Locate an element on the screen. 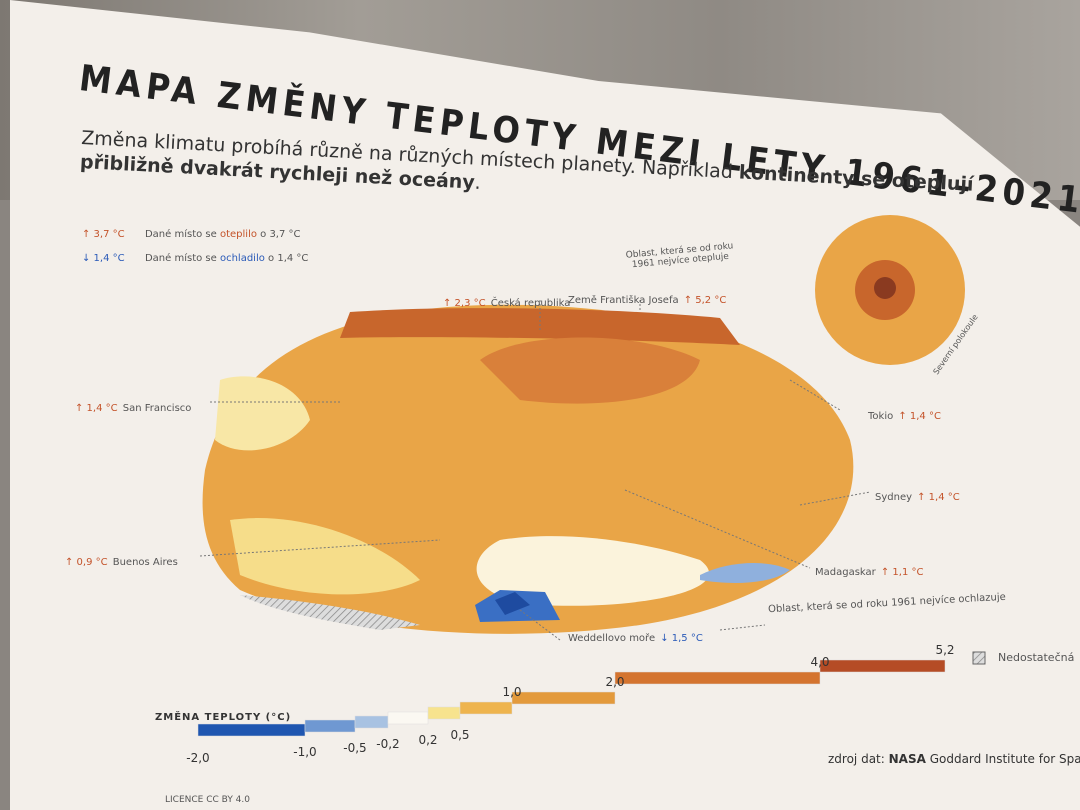 Image resolution: width=1080 pixels, height=810 pixels. callout: ↑ 0,9 °C Buenos Aires is located at coordinates (121, 559).